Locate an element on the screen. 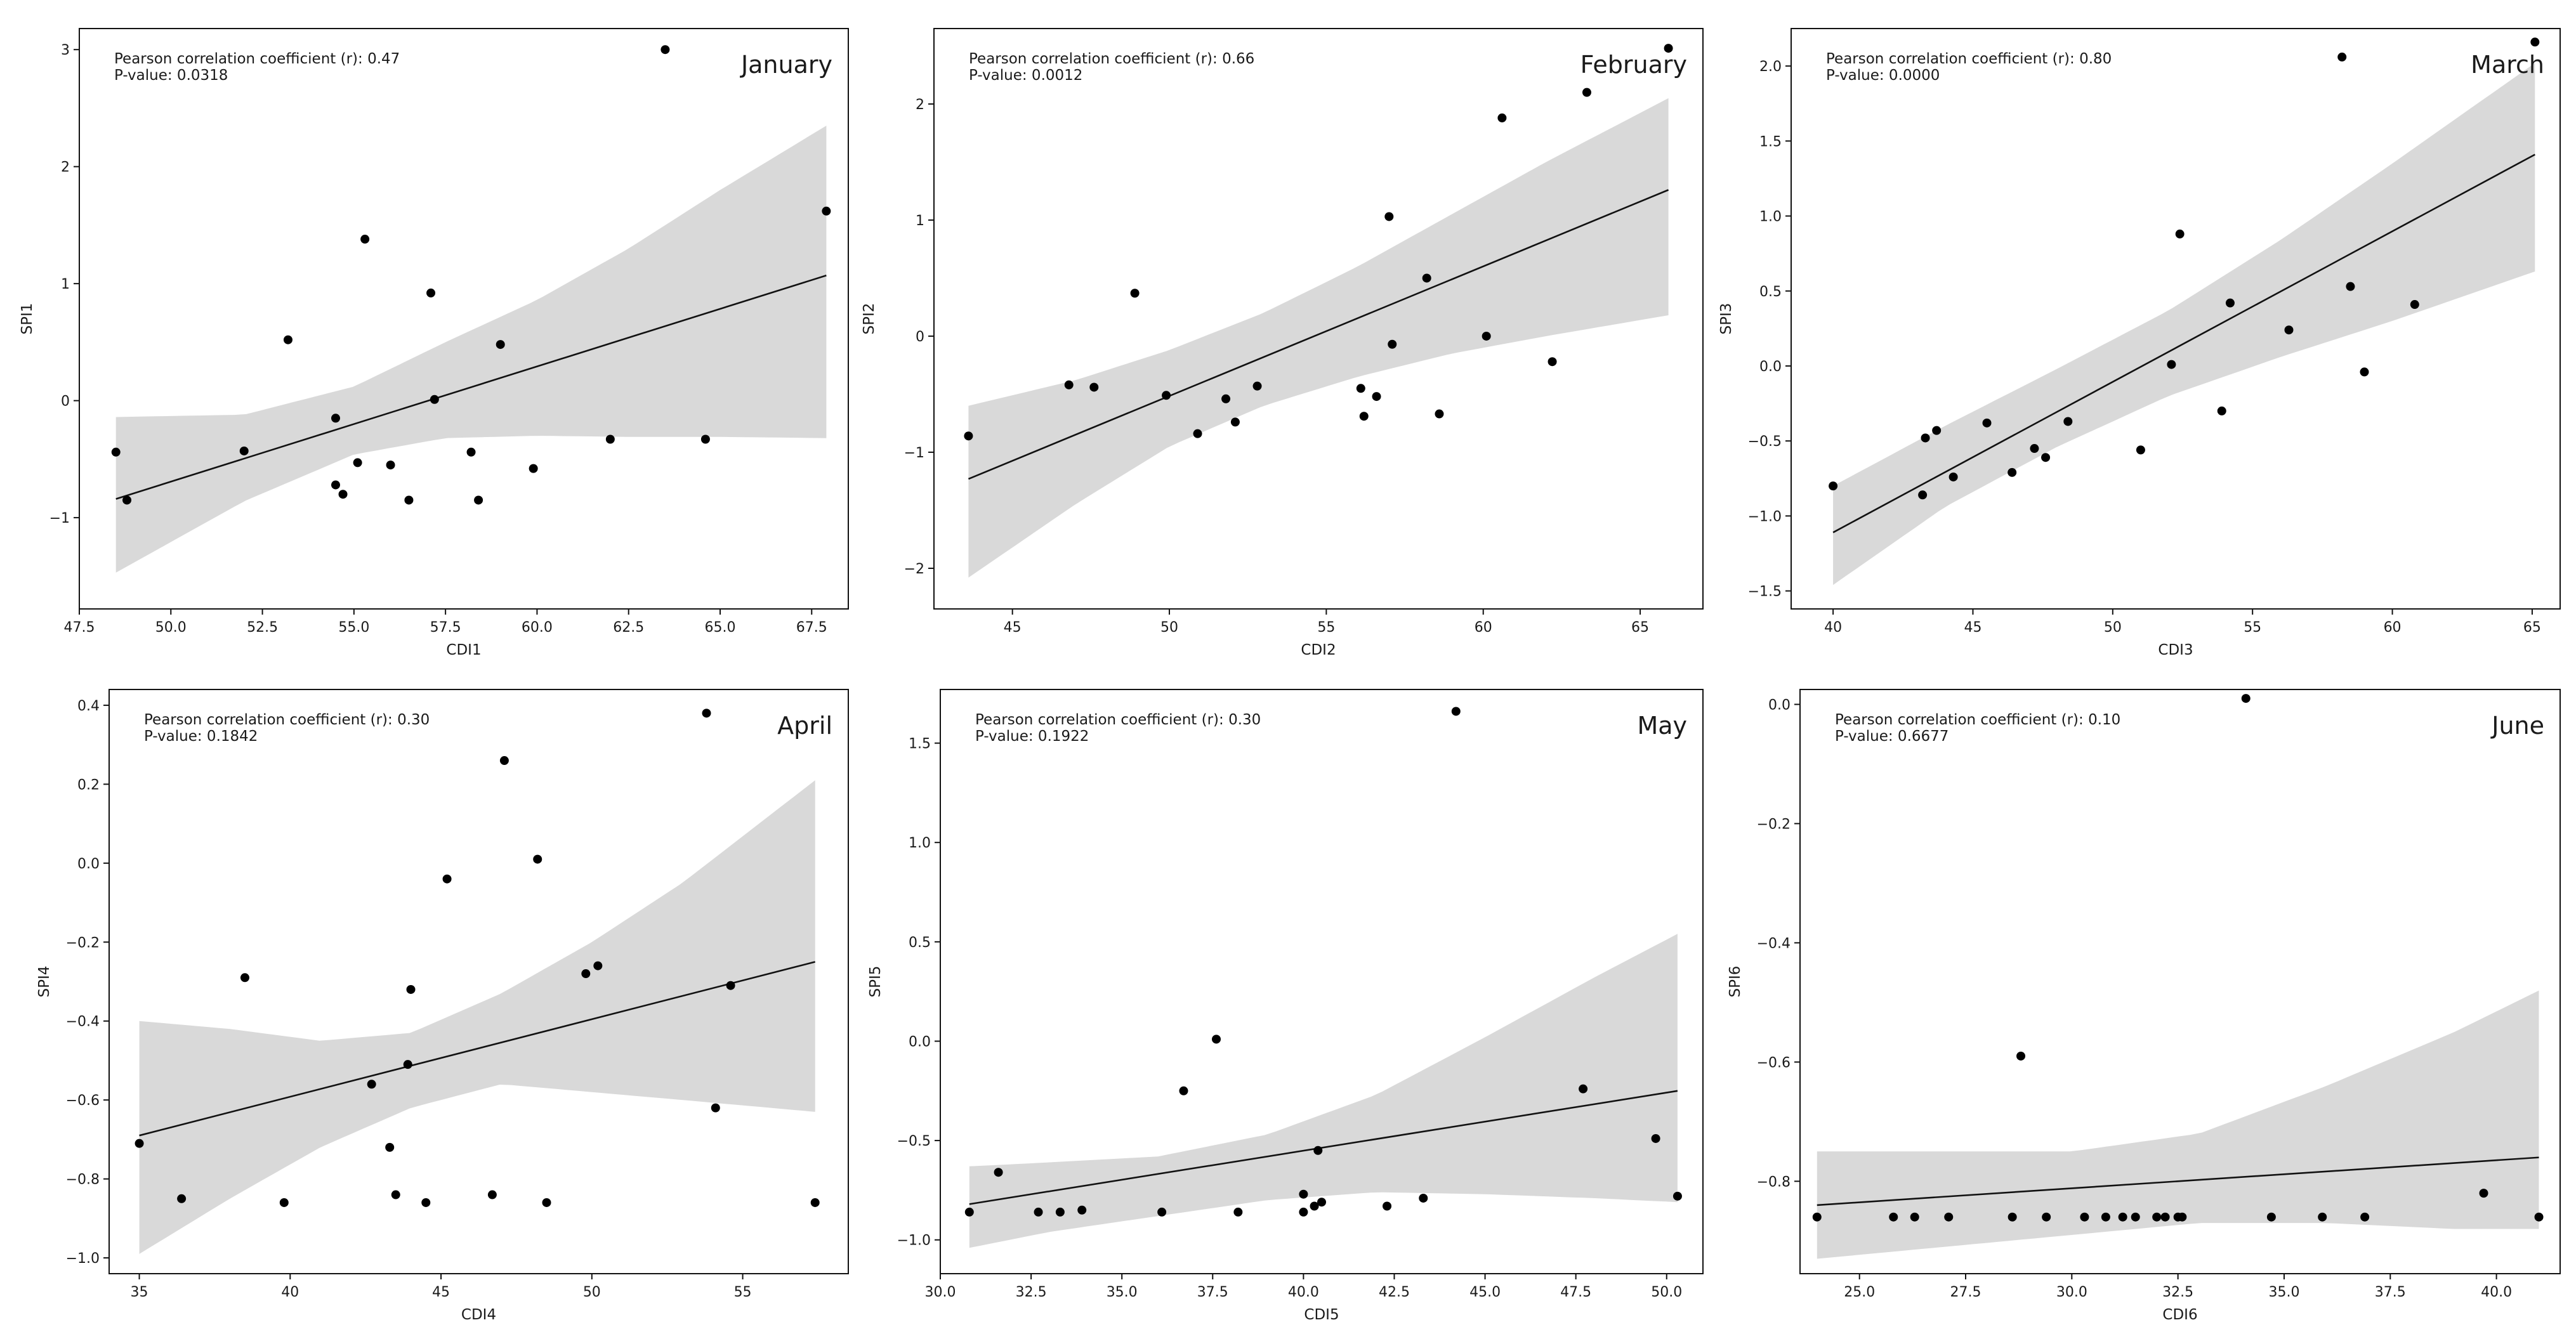 The width and height of the screenshot is (2576, 1339). x-axis-label: CDI5 is located at coordinates (1321, 1315).